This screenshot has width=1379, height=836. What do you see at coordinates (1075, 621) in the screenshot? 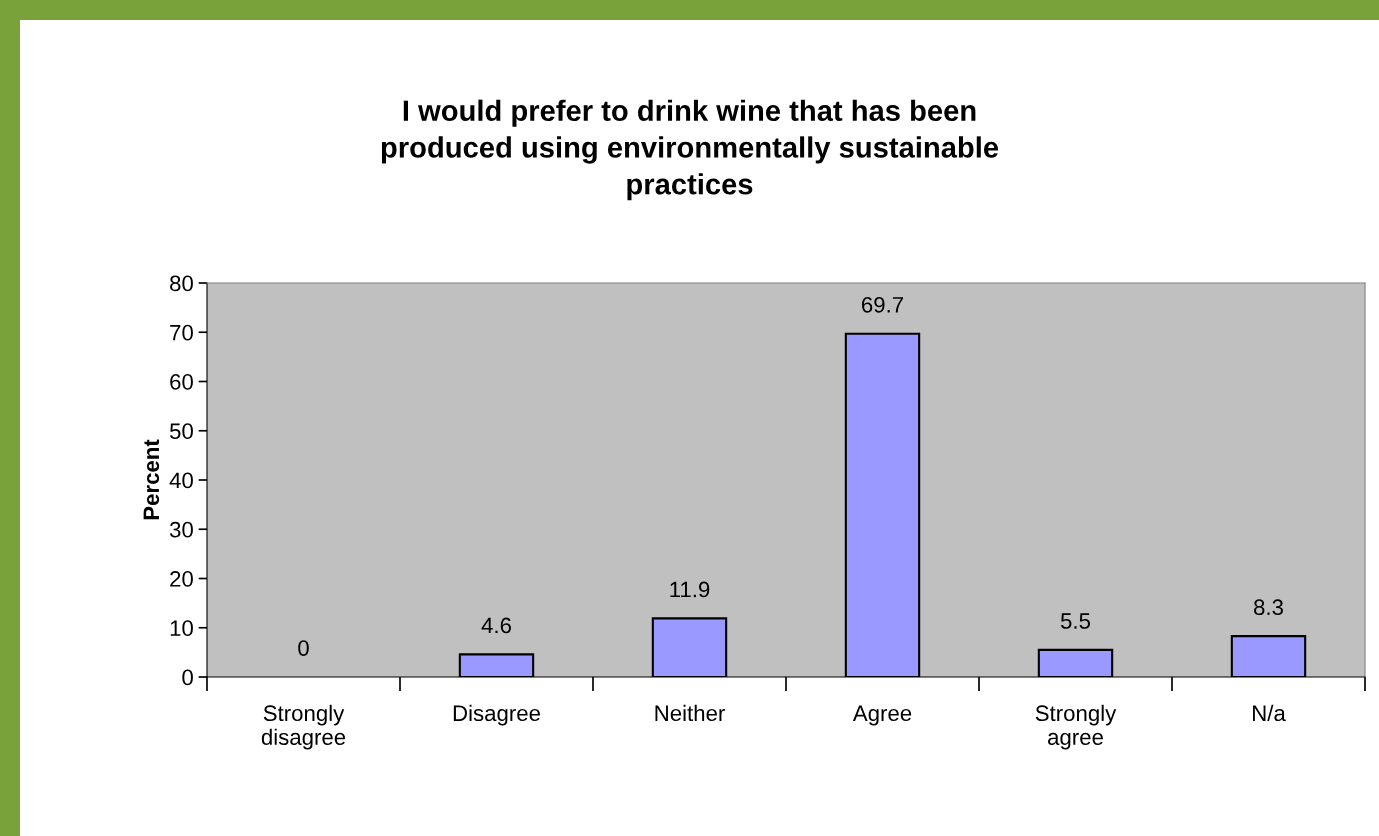
I see `data-label: 5.5` at bounding box center [1075, 621].